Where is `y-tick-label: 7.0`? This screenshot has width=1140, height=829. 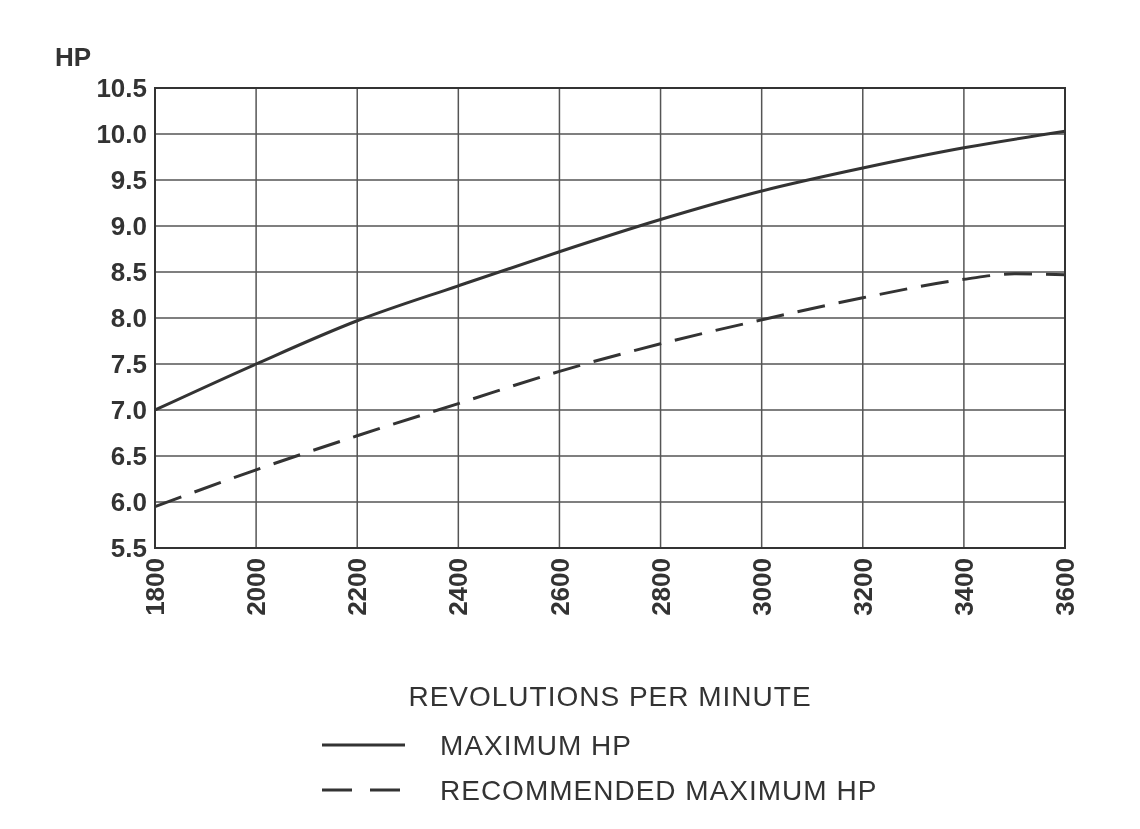
y-tick-label: 7.0 is located at coordinates (128, 410).